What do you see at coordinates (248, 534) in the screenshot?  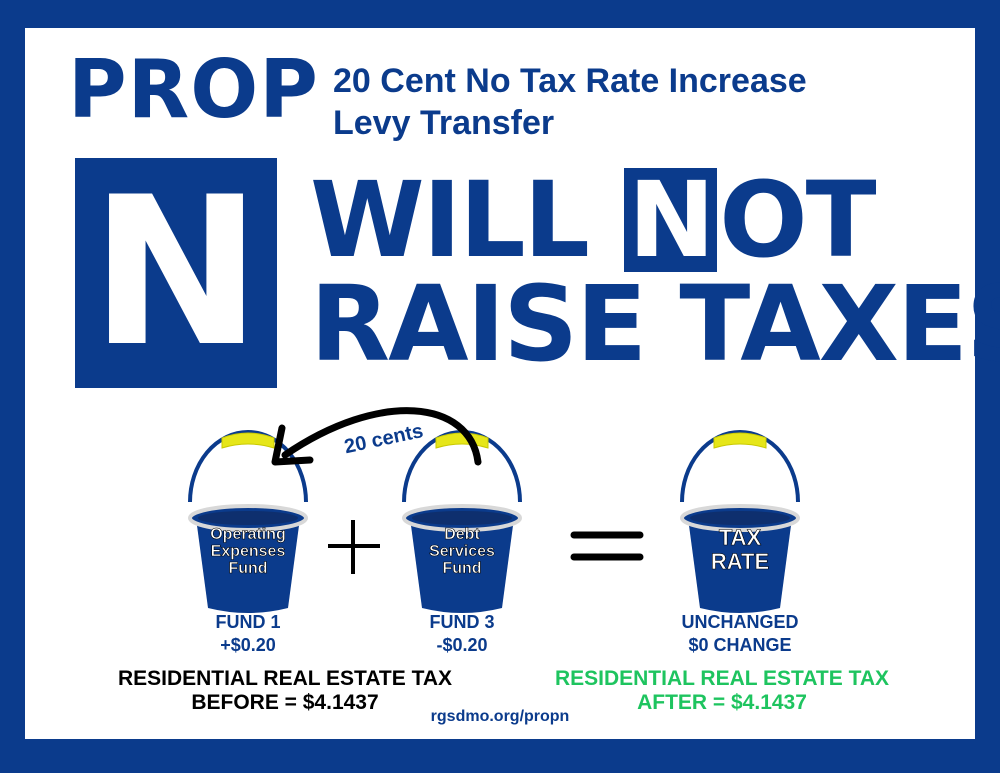 I see `bucket-text: Operating` at bounding box center [248, 534].